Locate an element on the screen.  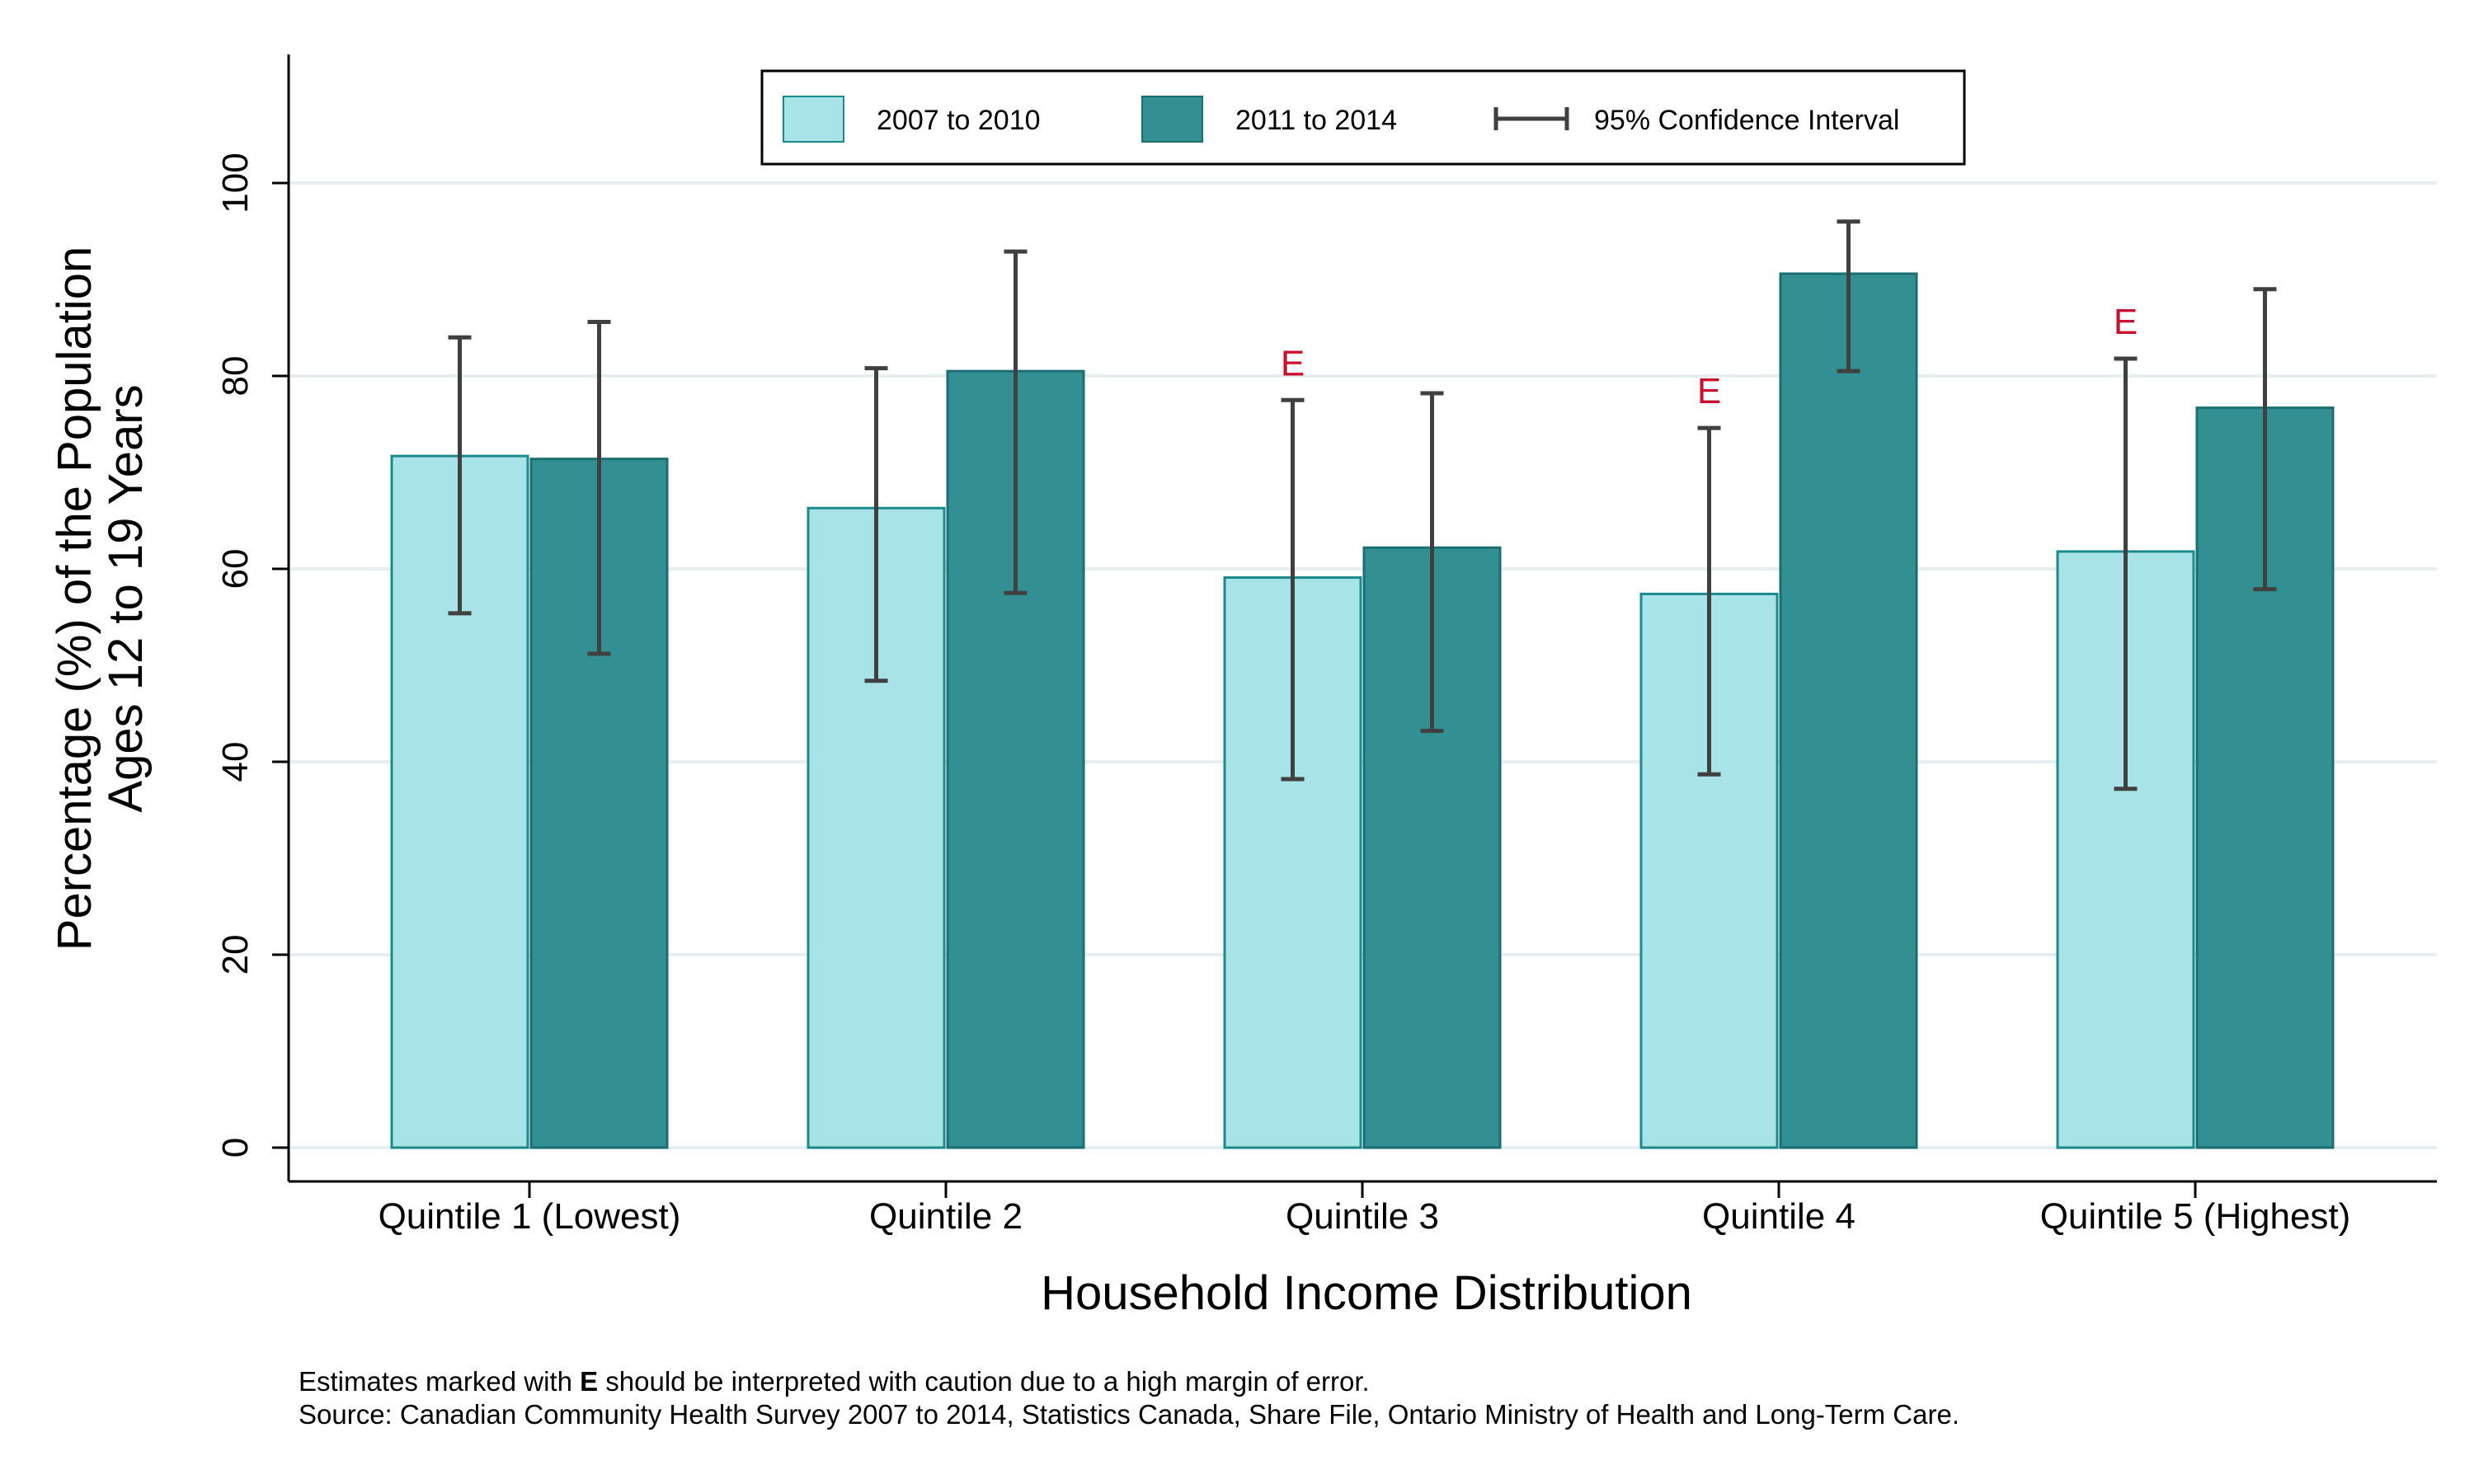
y-tick-label: 0 is located at coordinates (235, 1148).